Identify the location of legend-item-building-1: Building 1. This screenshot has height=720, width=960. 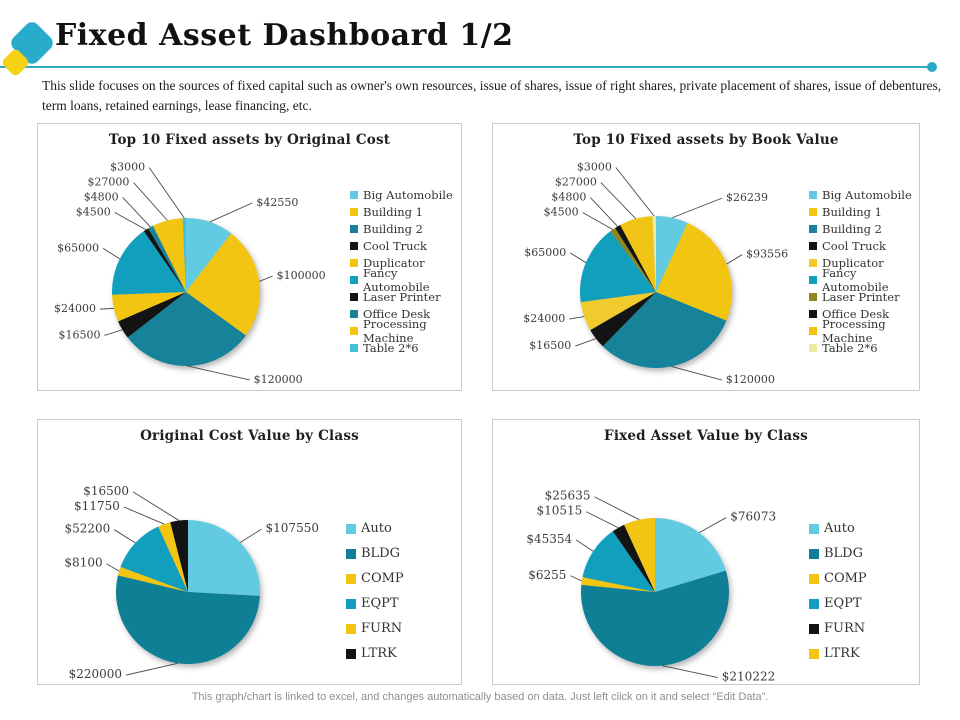
(405, 211).